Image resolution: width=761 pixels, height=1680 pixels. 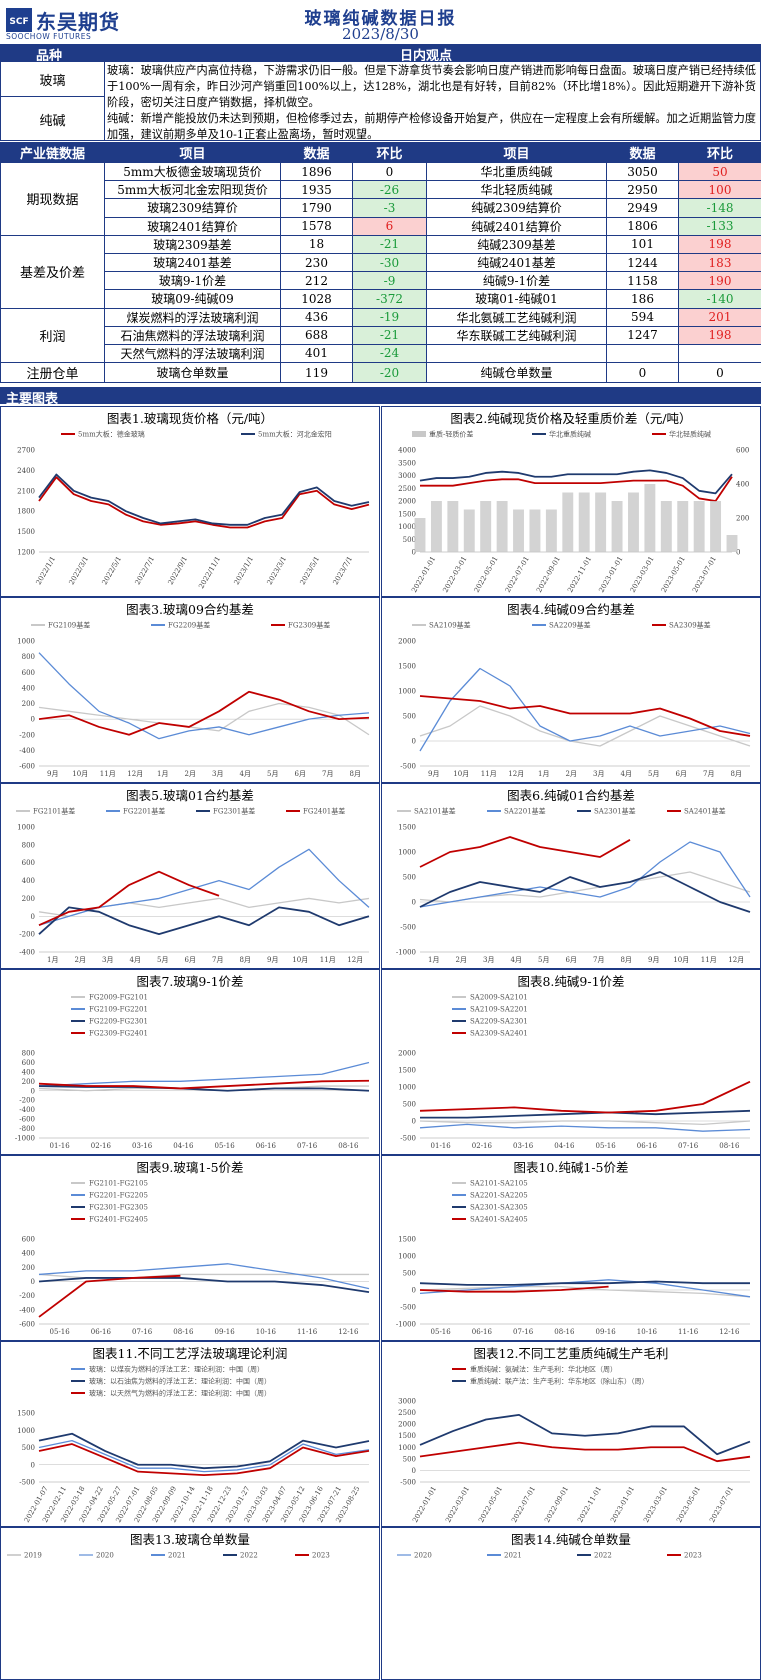 What do you see at coordinates (407, 502) in the screenshot?
I see `y-tick-label: 2000` at bounding box center [407, 502].